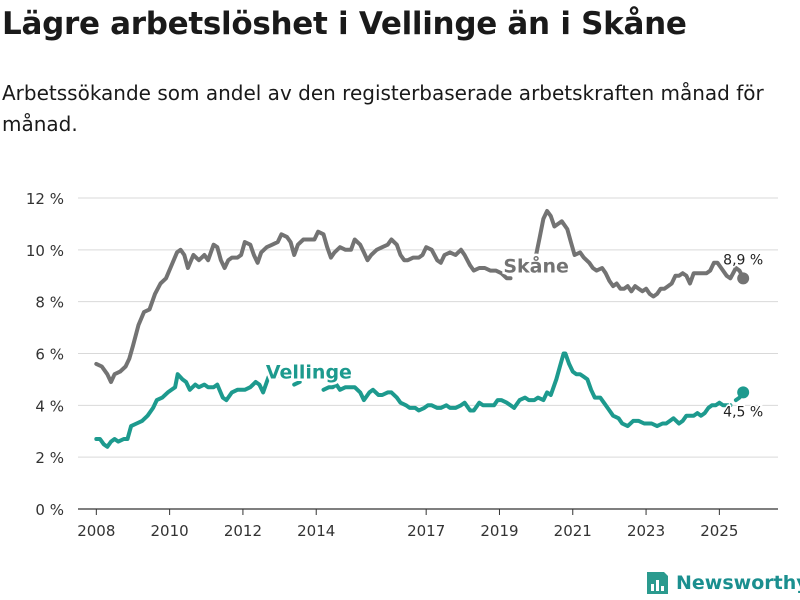 The image size is (800, 600). Describe the element at coordinates (573, 531) in the screenshot. I see `x-tick-label: 2021` at that location.